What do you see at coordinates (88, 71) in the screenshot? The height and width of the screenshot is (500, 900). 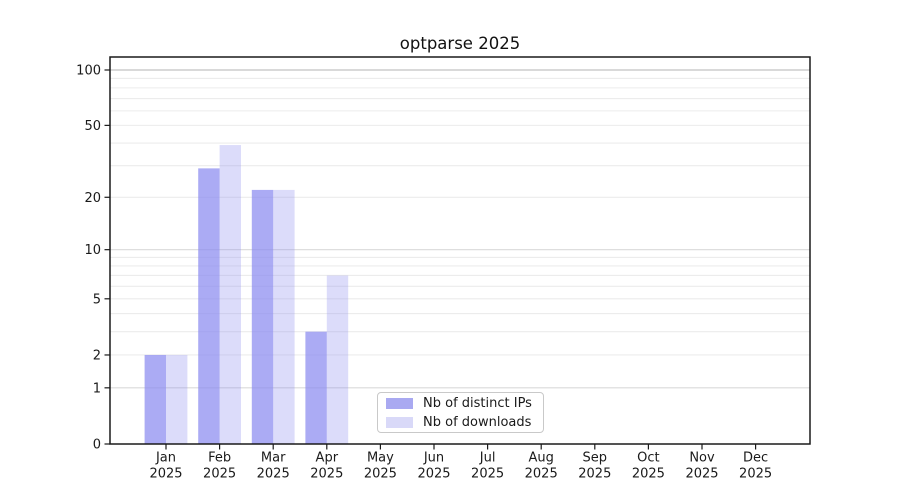 I see `y-tick-label: 100` at bounding box center [88, 71].